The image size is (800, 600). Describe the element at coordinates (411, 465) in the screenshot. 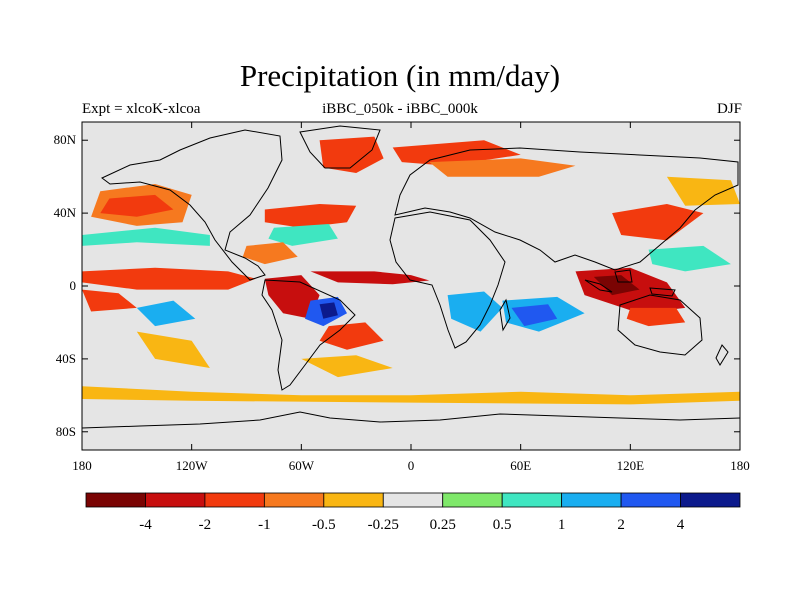

I see `lon-tick-label: 0` at that location.